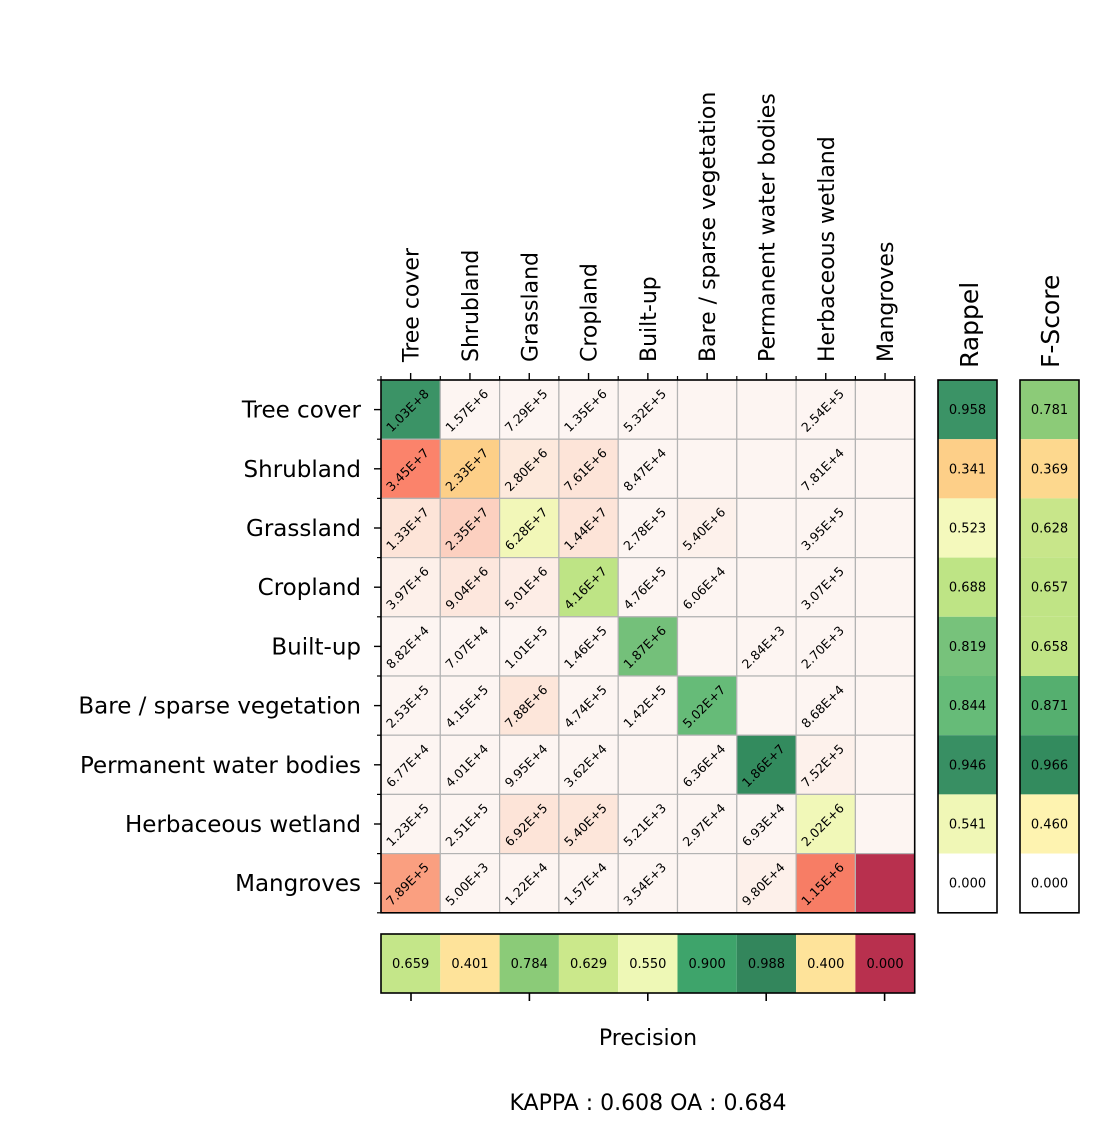 The height and width of the screenshot is (1136, 1098). I want to click on fscore-value: 0.658, so click(1049, 647).